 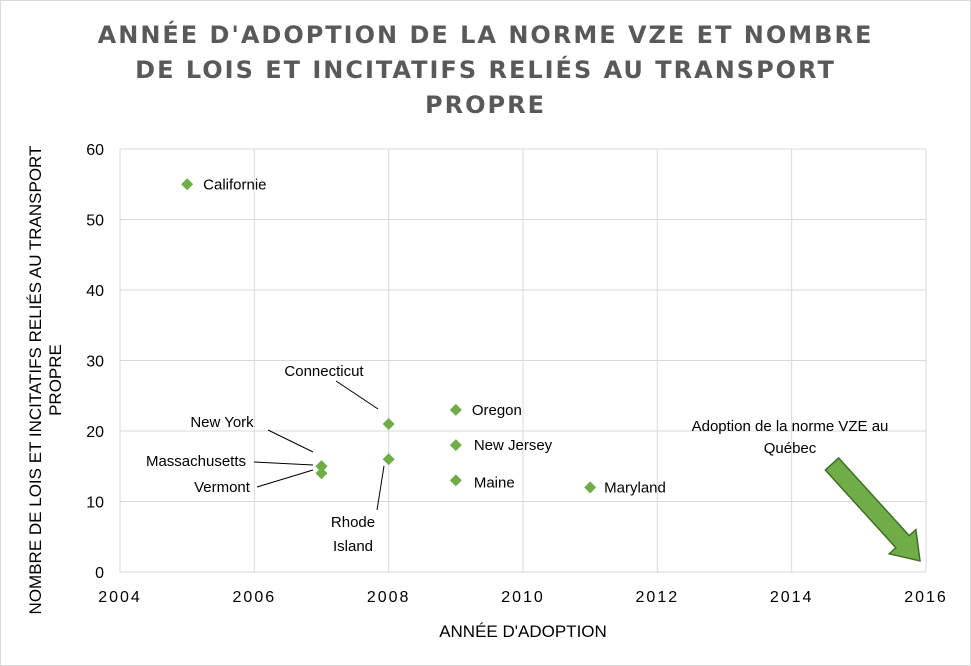 I want to click on leader-lines, so click(x=319, y=445).